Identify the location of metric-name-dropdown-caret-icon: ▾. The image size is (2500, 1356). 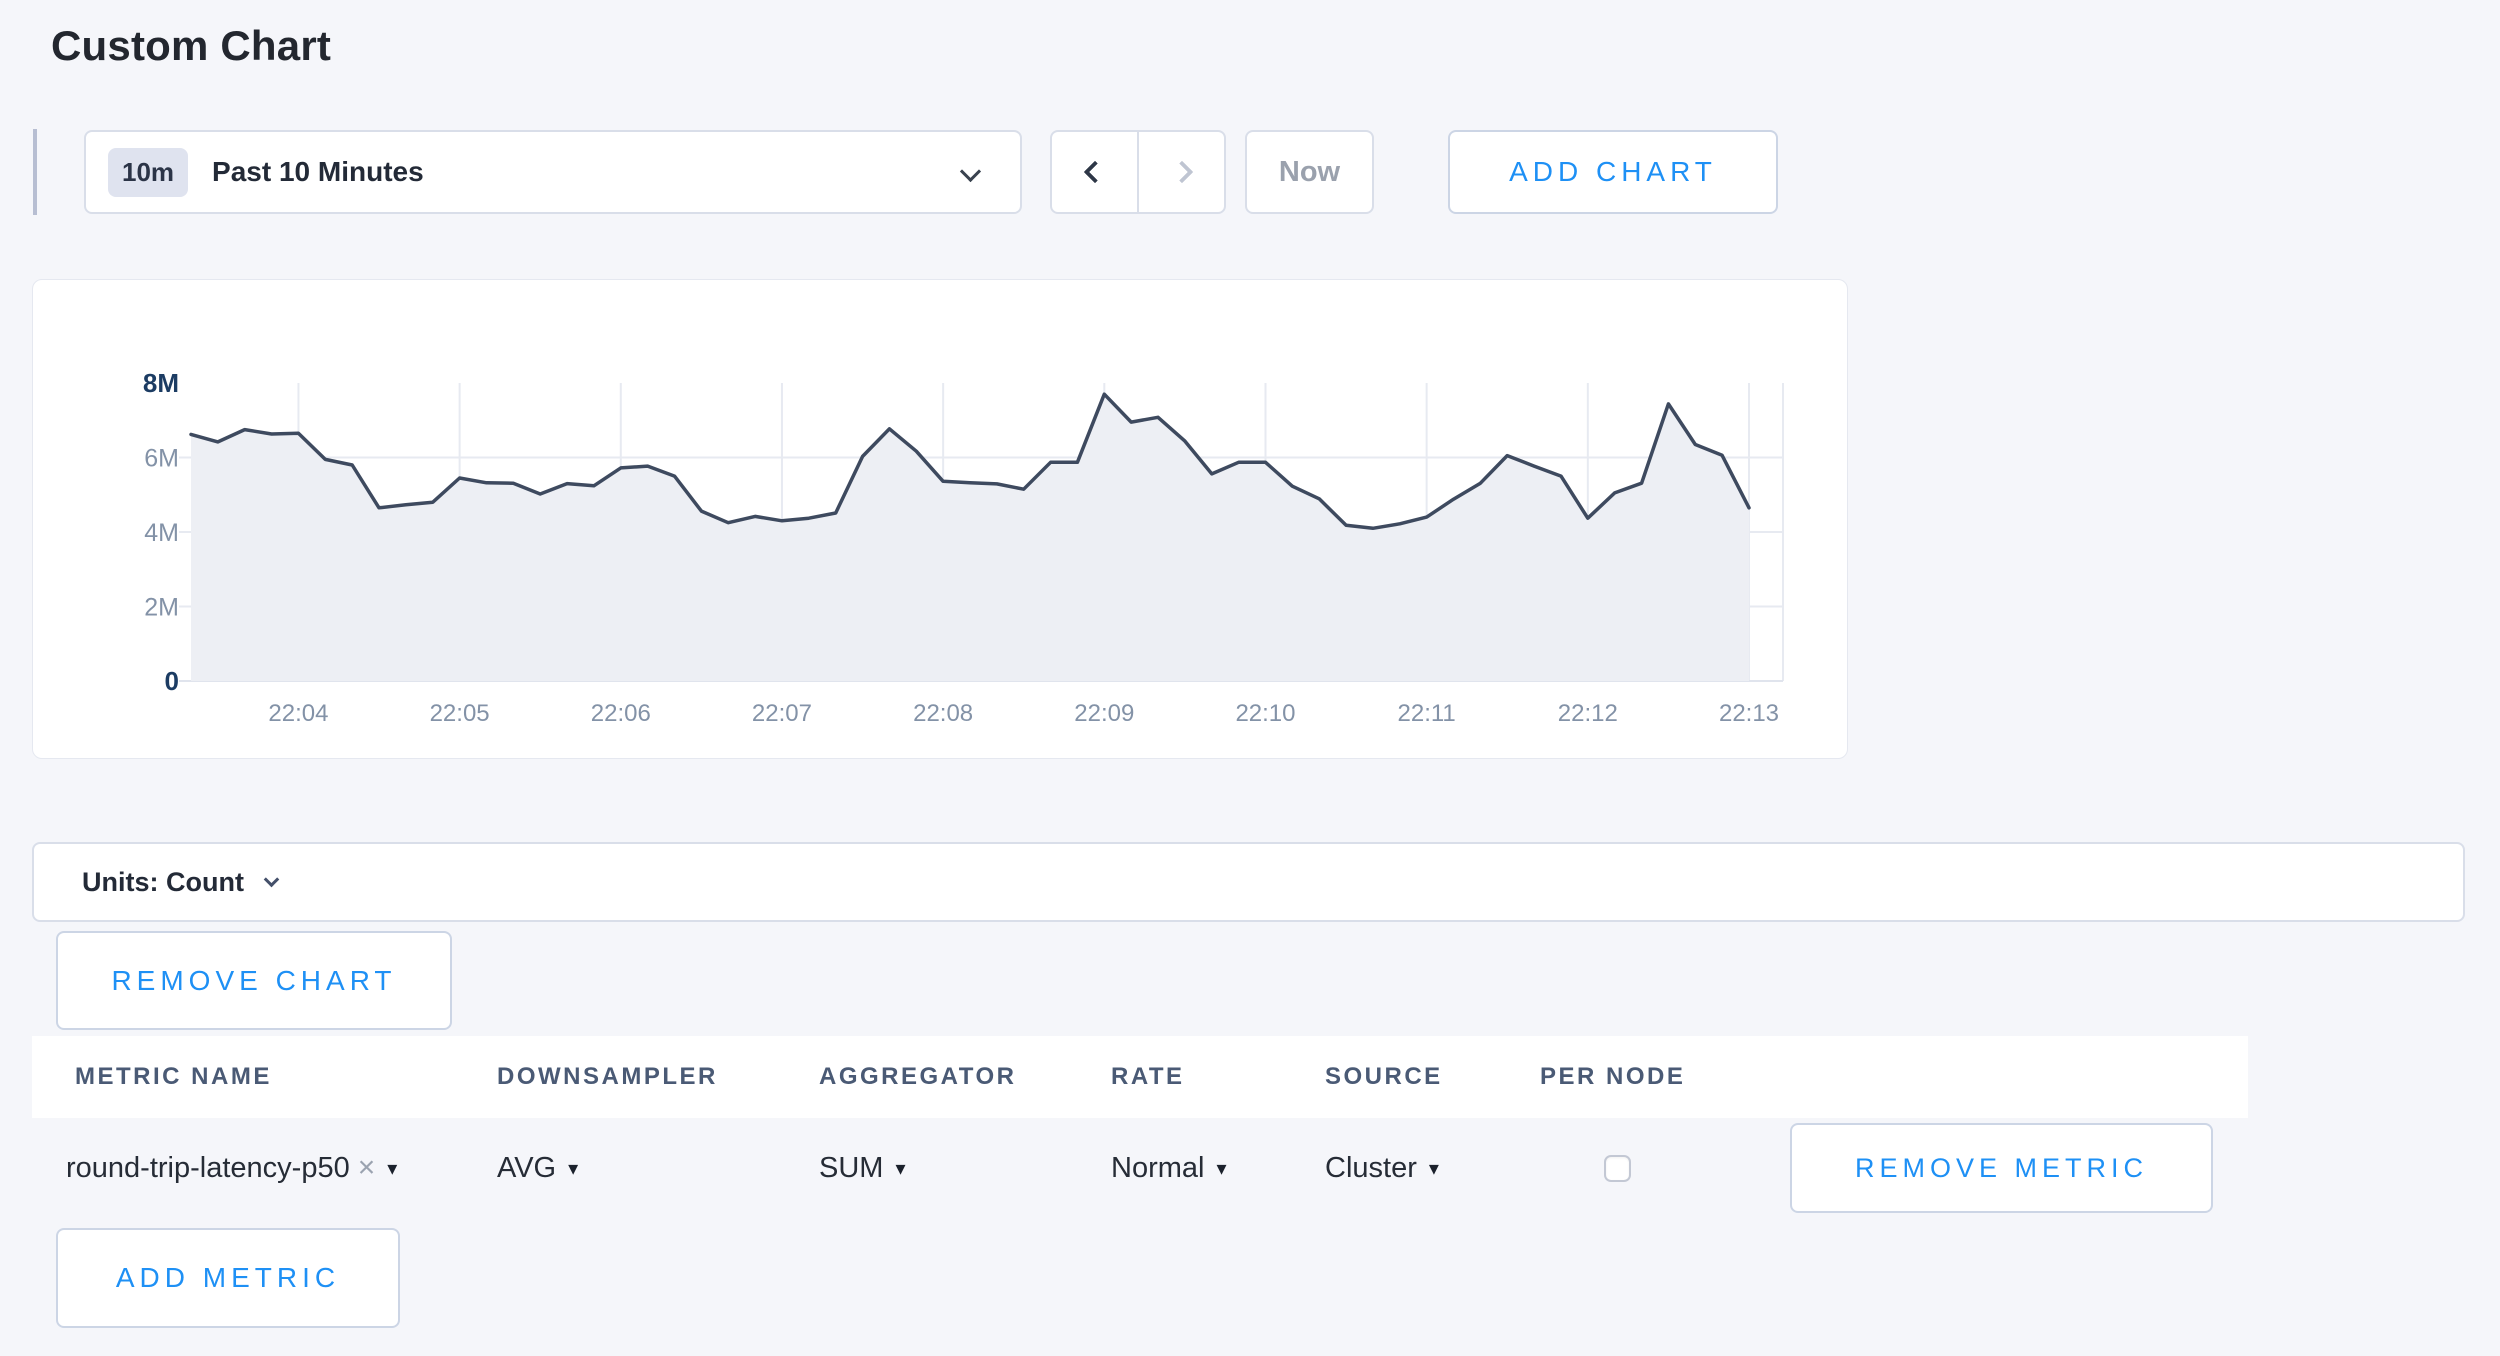
(392, 1168).